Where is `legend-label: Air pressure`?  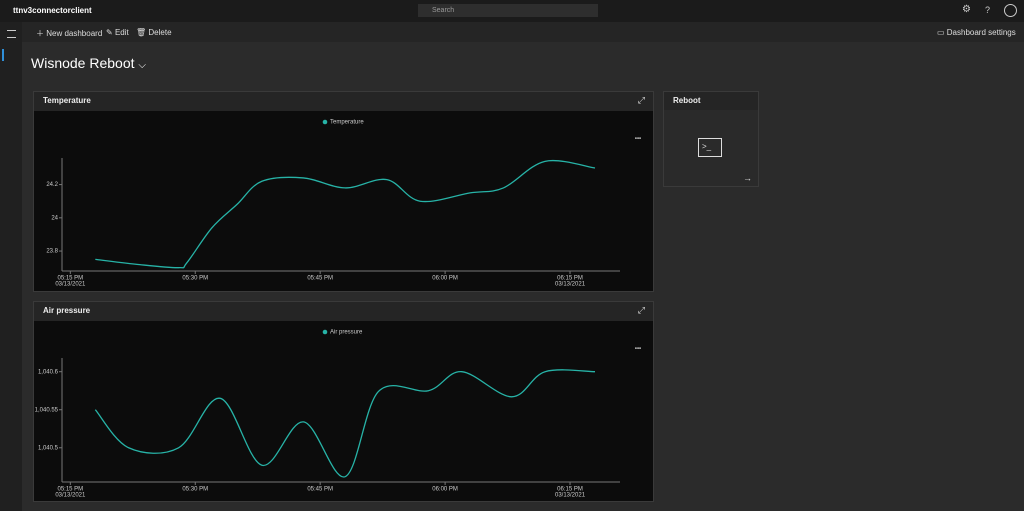 legend-label: Air pressure is located at coordinates (346, 333).